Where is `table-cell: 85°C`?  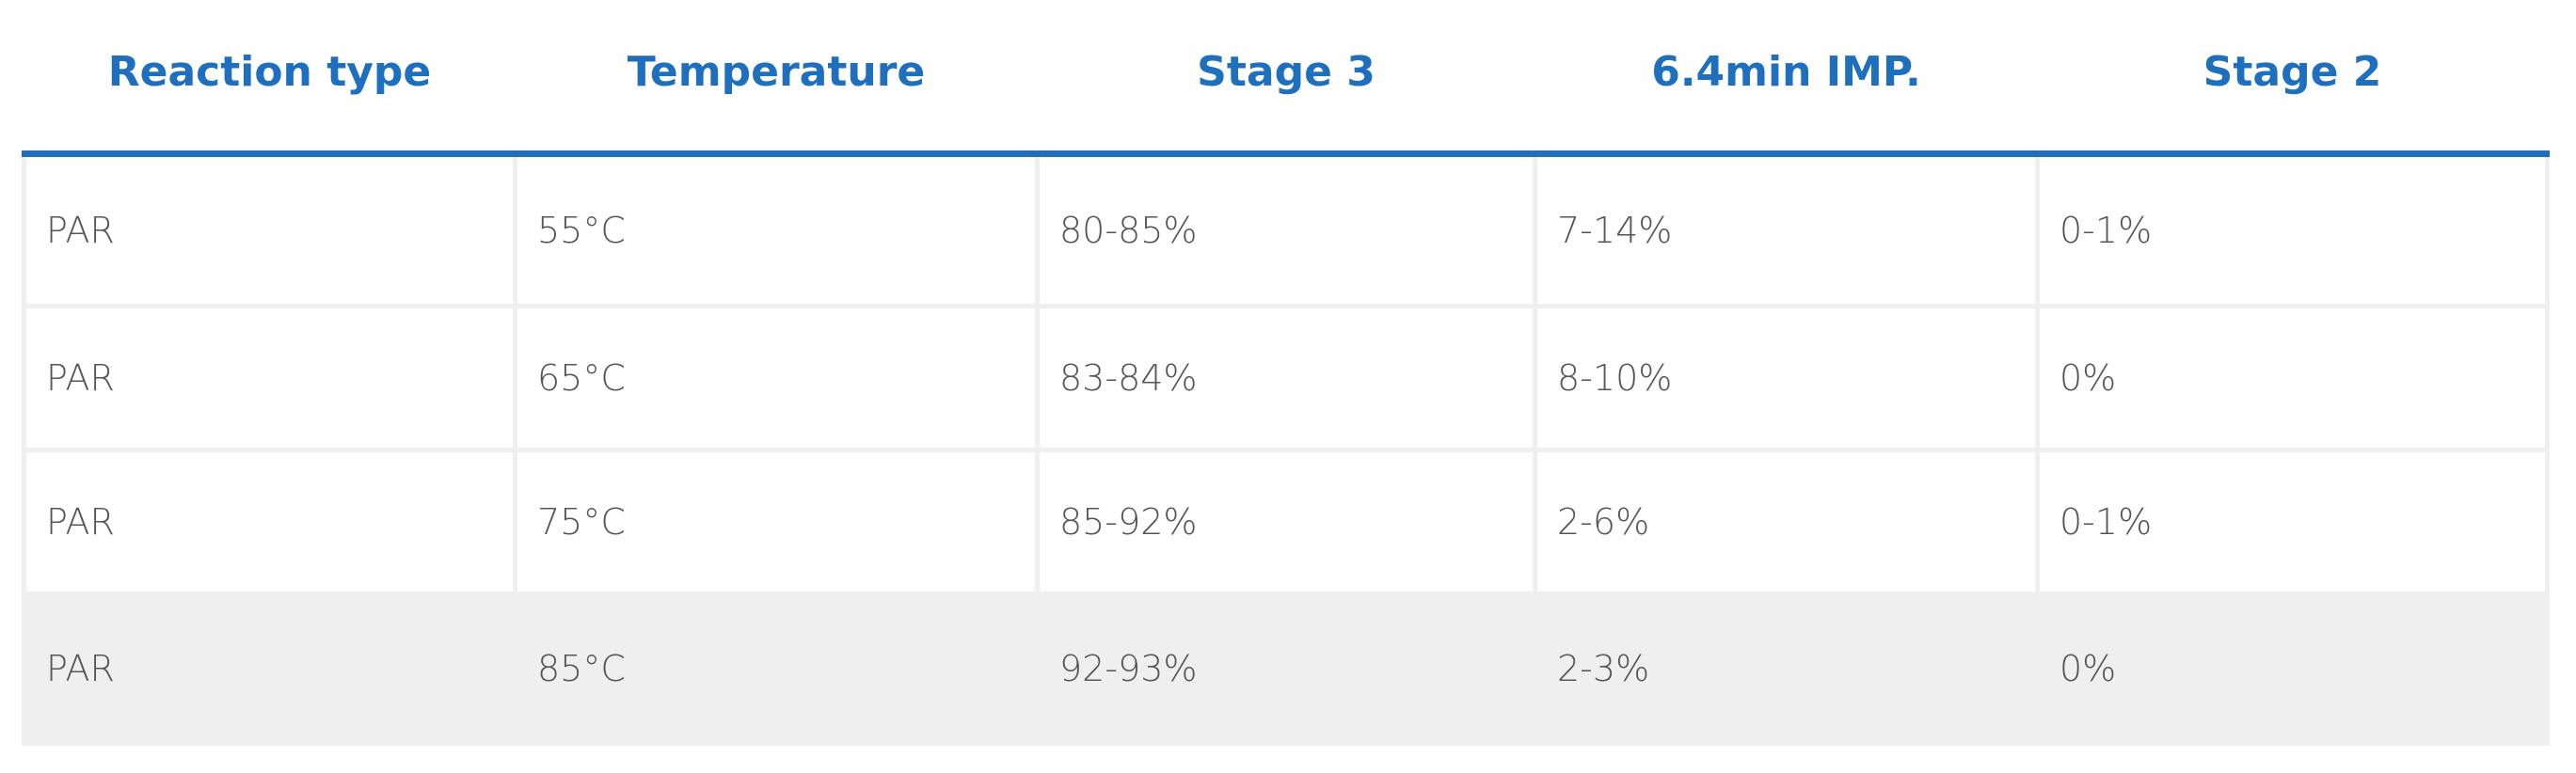
table-cell: 85°C is located at coordinates (776, 669).